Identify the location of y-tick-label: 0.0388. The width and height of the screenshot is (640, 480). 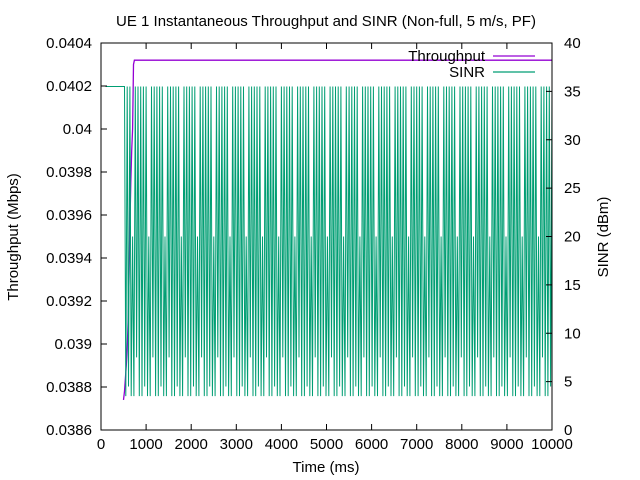
(69, 387).